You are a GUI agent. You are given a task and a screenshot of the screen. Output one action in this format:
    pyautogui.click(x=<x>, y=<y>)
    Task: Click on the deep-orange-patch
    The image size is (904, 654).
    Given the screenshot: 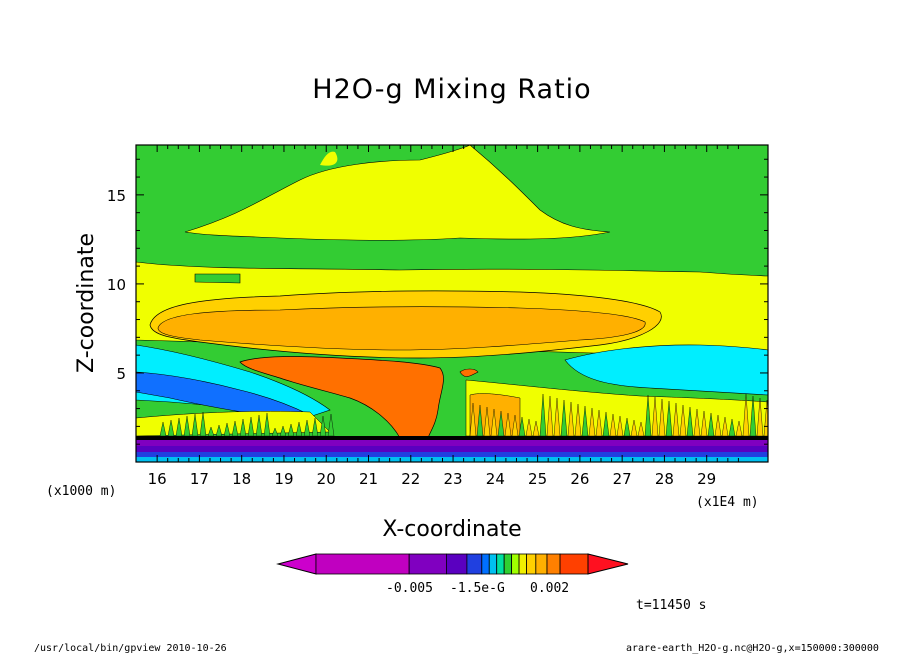 What is the action you would take?
    pyautogui.click(x=469, y=372)
    